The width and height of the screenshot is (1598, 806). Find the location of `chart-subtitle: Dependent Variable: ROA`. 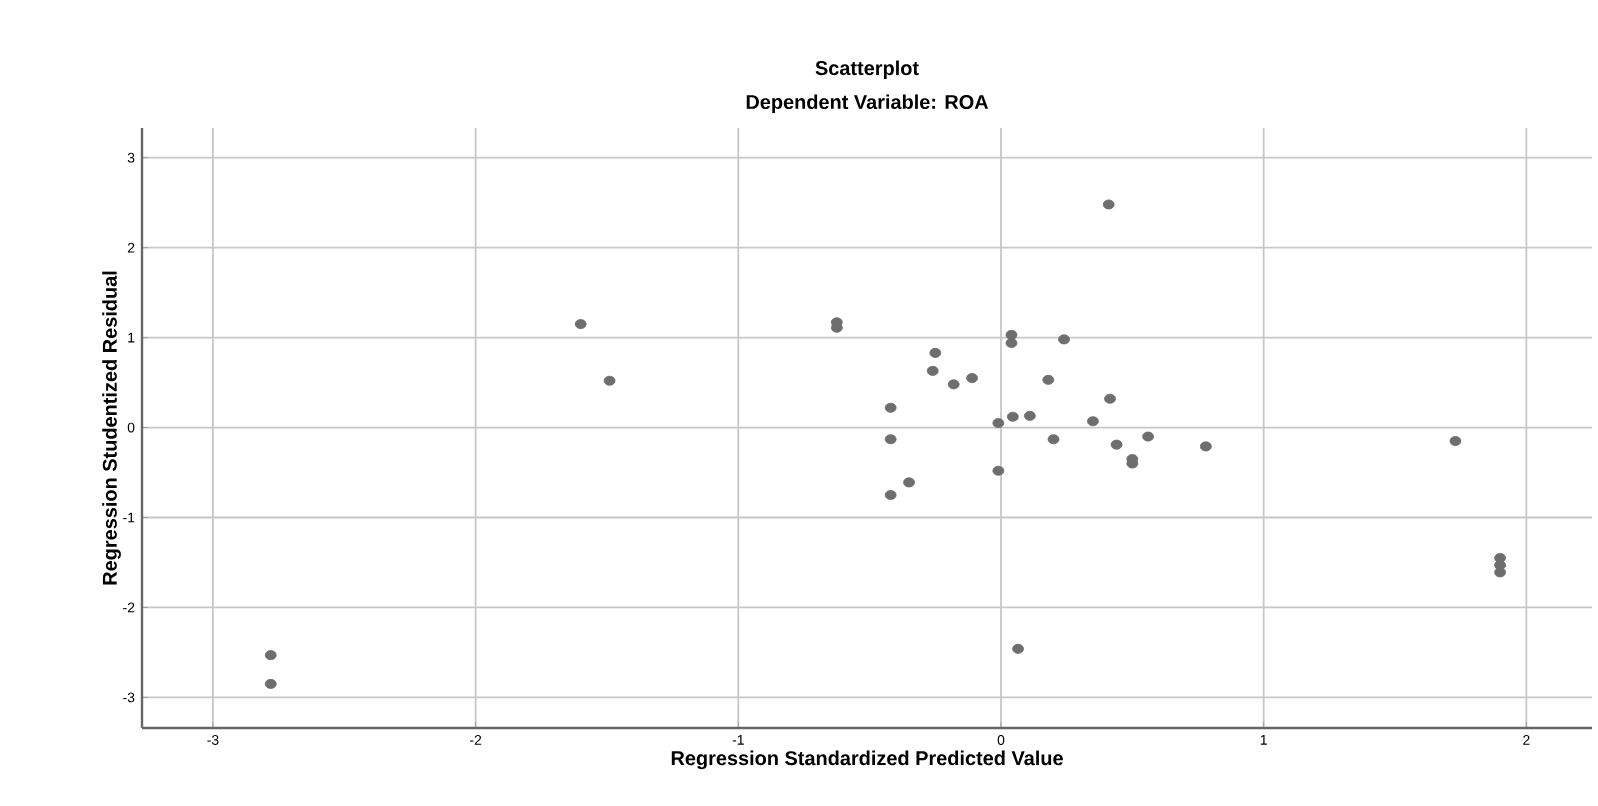

chart-subtitle: Dependent Variable: ROA is located at coordinates (867, 103).